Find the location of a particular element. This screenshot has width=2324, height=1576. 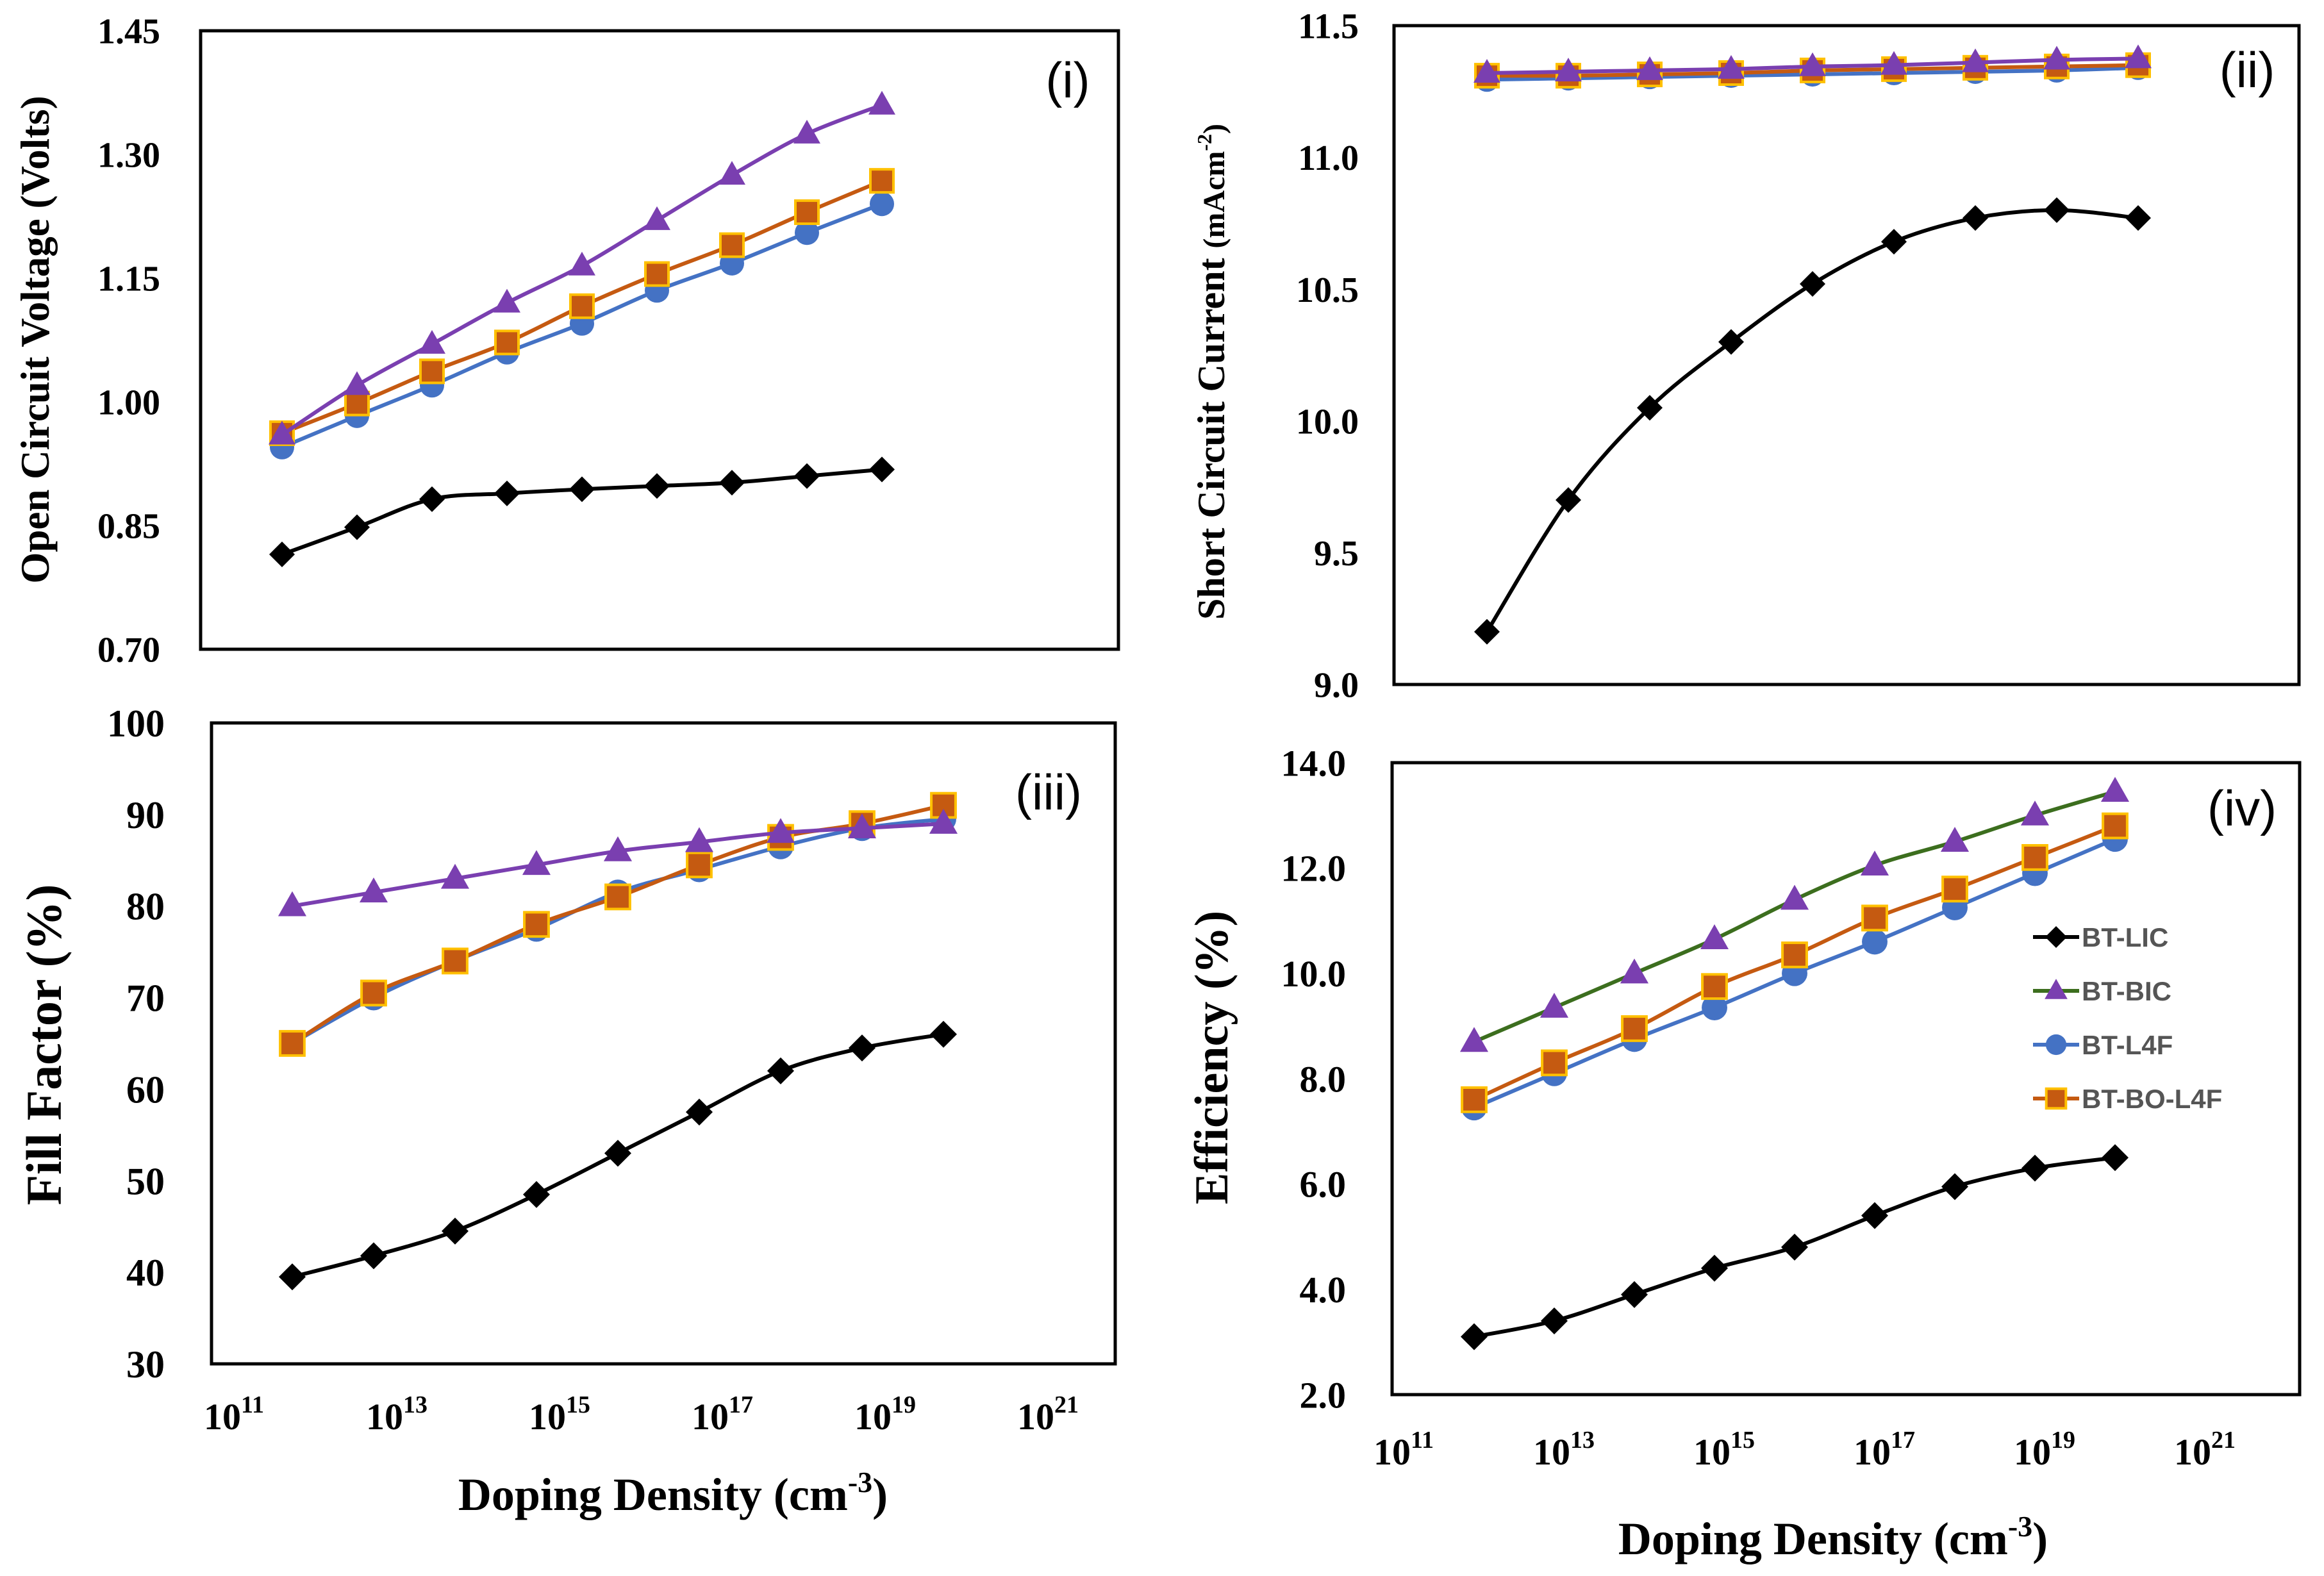

panel-i-series-bt-bic is located at coordinates (582, 267).